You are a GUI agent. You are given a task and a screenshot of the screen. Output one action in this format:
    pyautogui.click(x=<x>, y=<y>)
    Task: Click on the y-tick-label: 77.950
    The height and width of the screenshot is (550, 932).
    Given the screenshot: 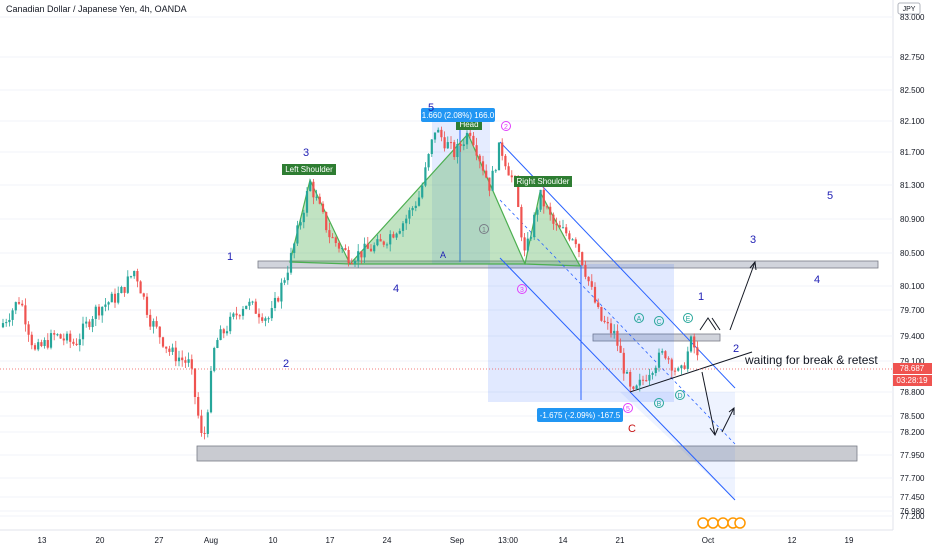 What is the action you would take?
    pyautogui.click(x=912, y=455)
    